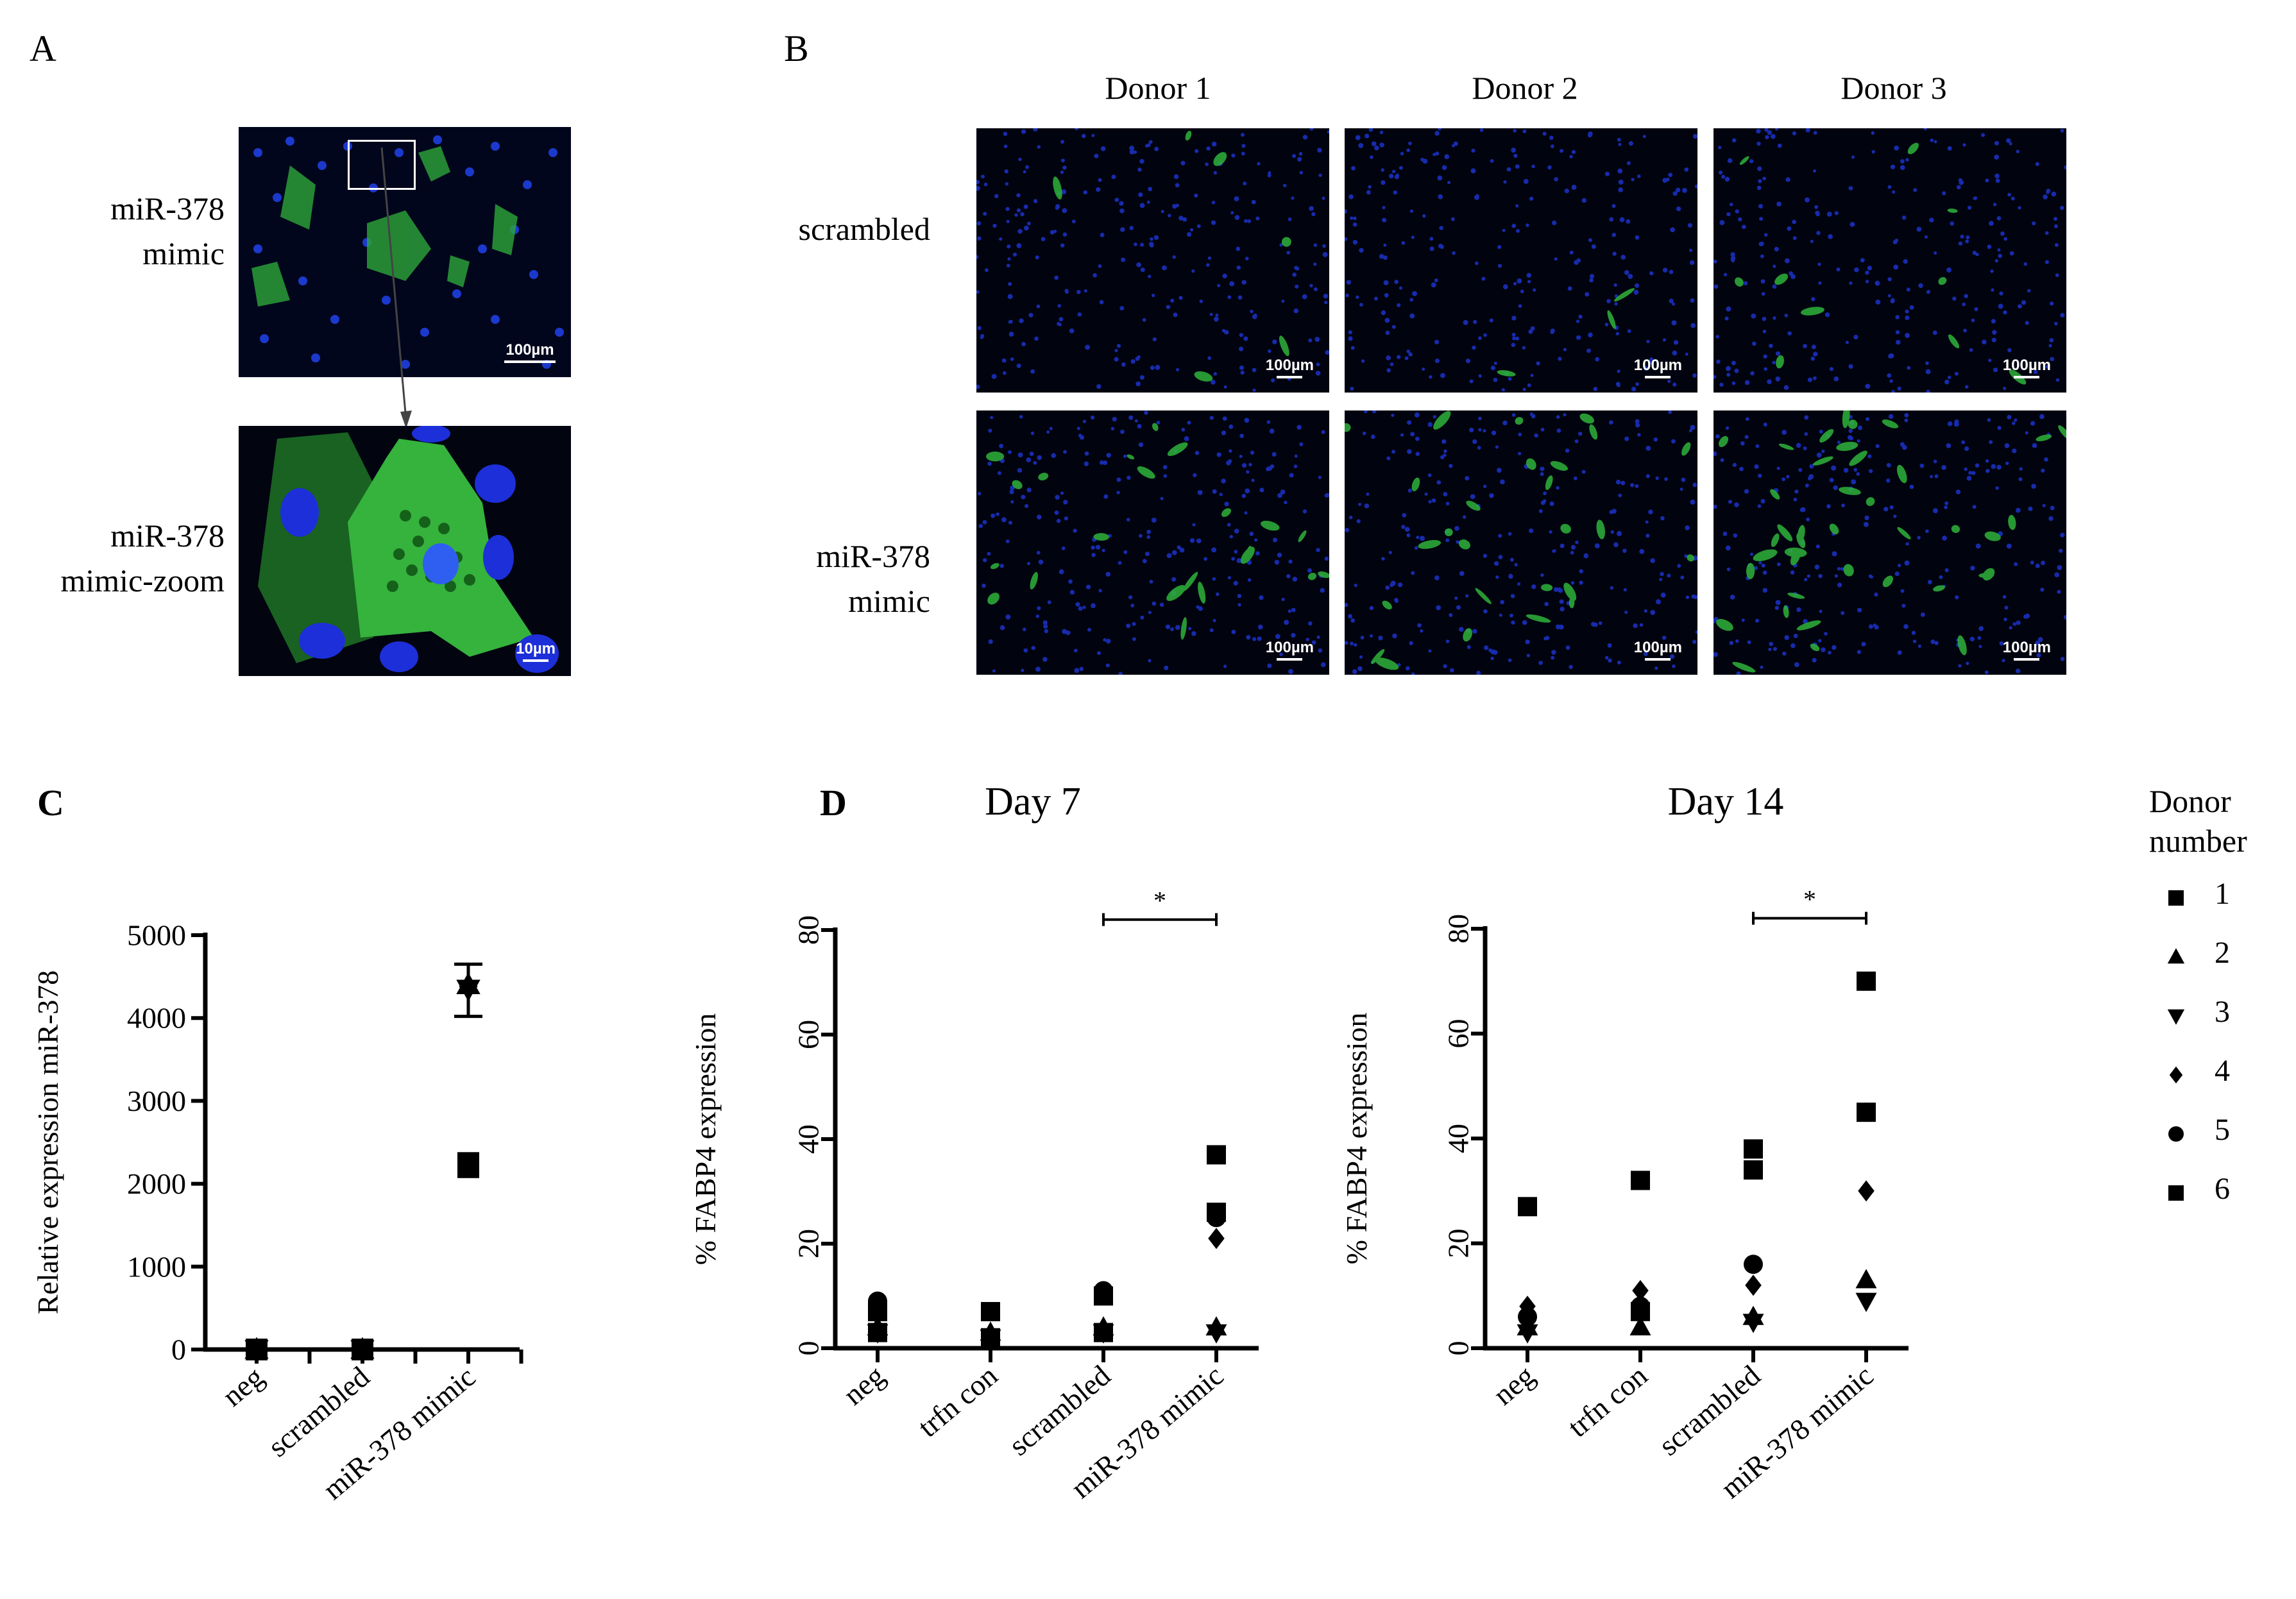  What do you see at coordinates (156, 935) in the screenshot?
I see `y-tick-label: 5000` at bounding box center [156, 935].